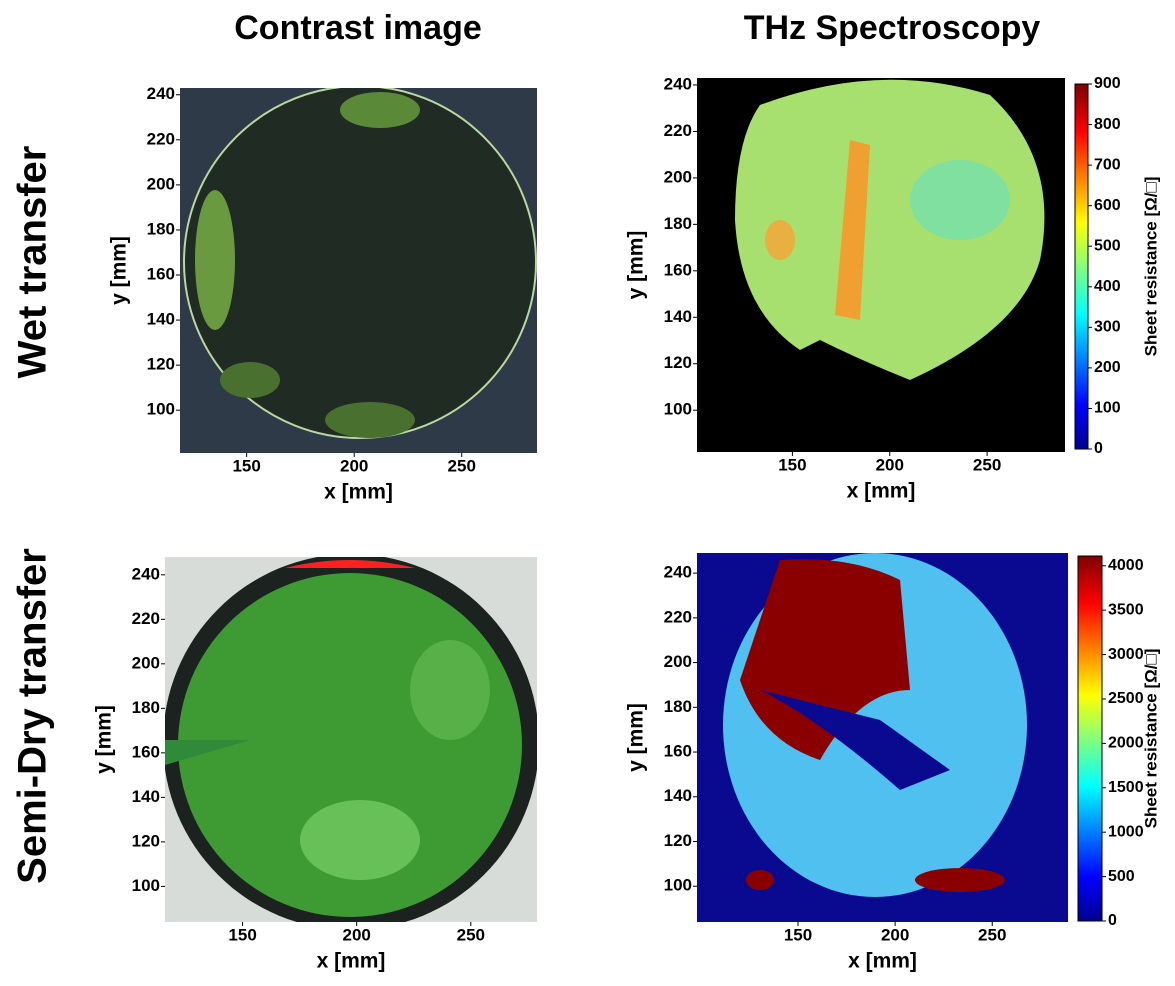 This screenshot has height=986, width=1175. What do you see at coordinates (1107, 124) in the screenshot?
I see `colorbar-tick-label: 800` at bounding box center [1107, 124].